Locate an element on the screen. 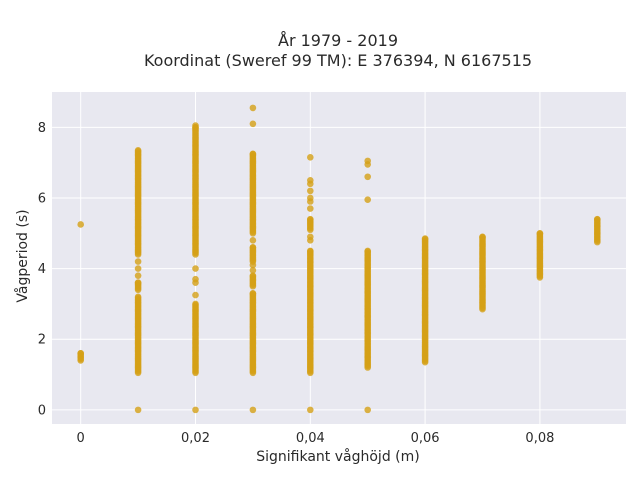  x-tick-label: 0,06 is located at coordinates (425, 438).